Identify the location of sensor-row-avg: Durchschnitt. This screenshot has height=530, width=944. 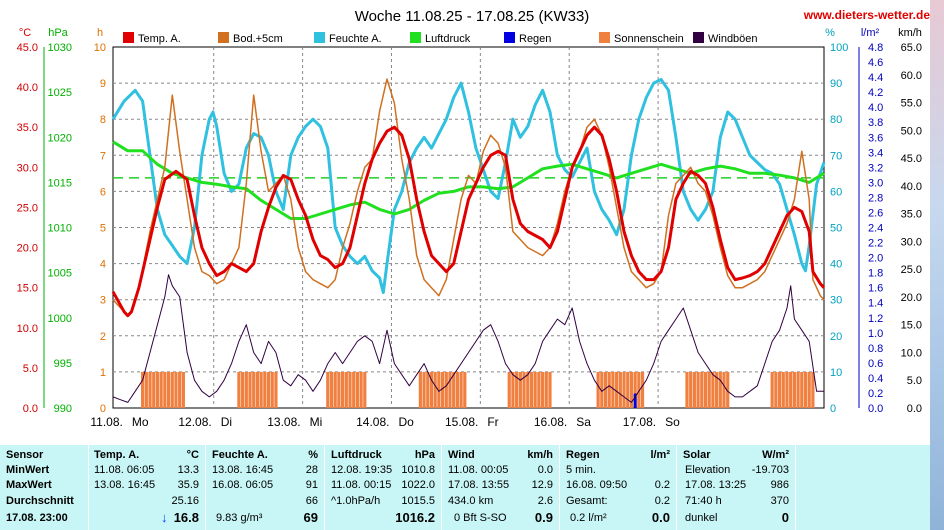
(40, 501).